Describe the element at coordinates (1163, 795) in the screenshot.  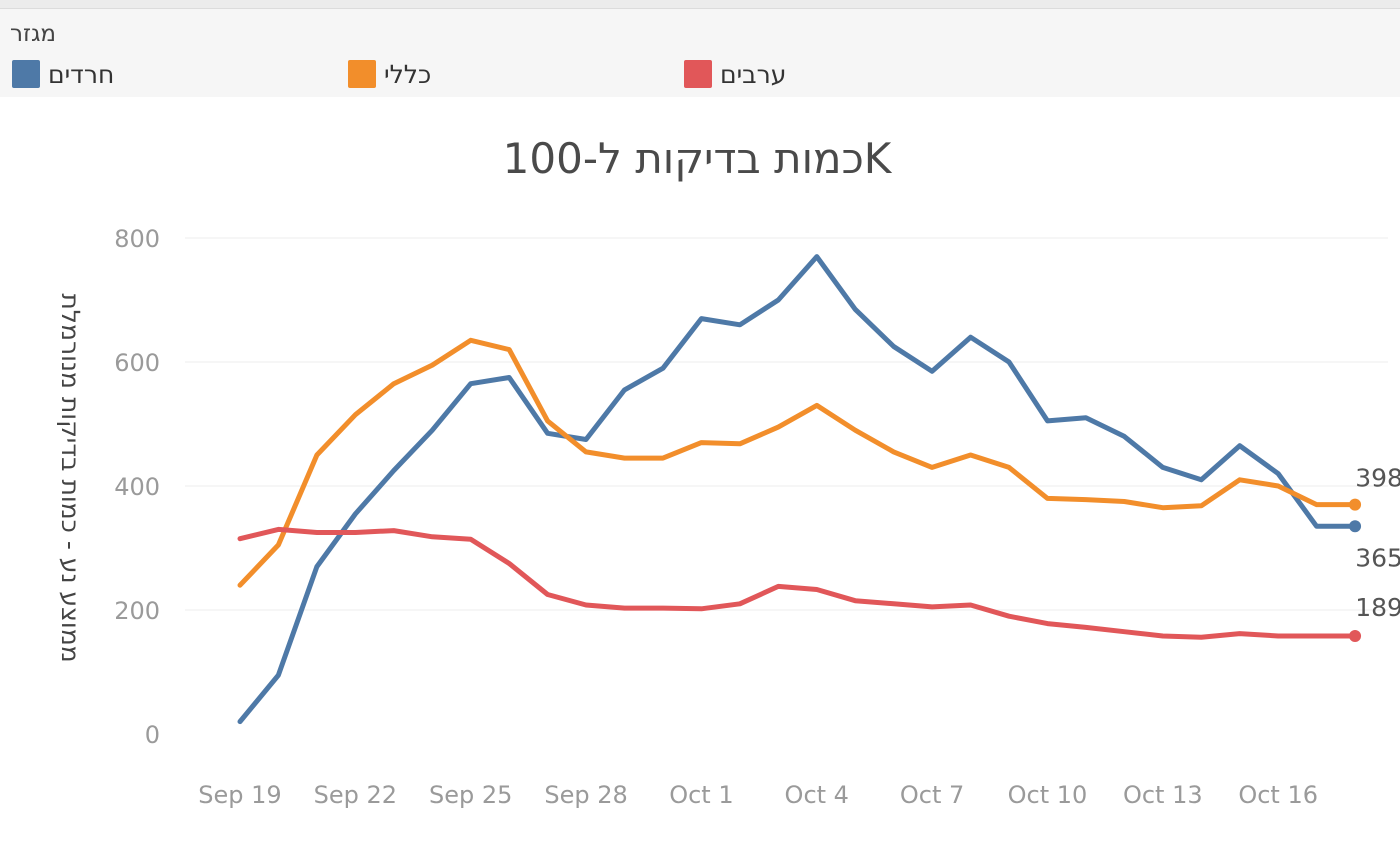
I see `x-tick-oct-13: Oct 13` at that location.